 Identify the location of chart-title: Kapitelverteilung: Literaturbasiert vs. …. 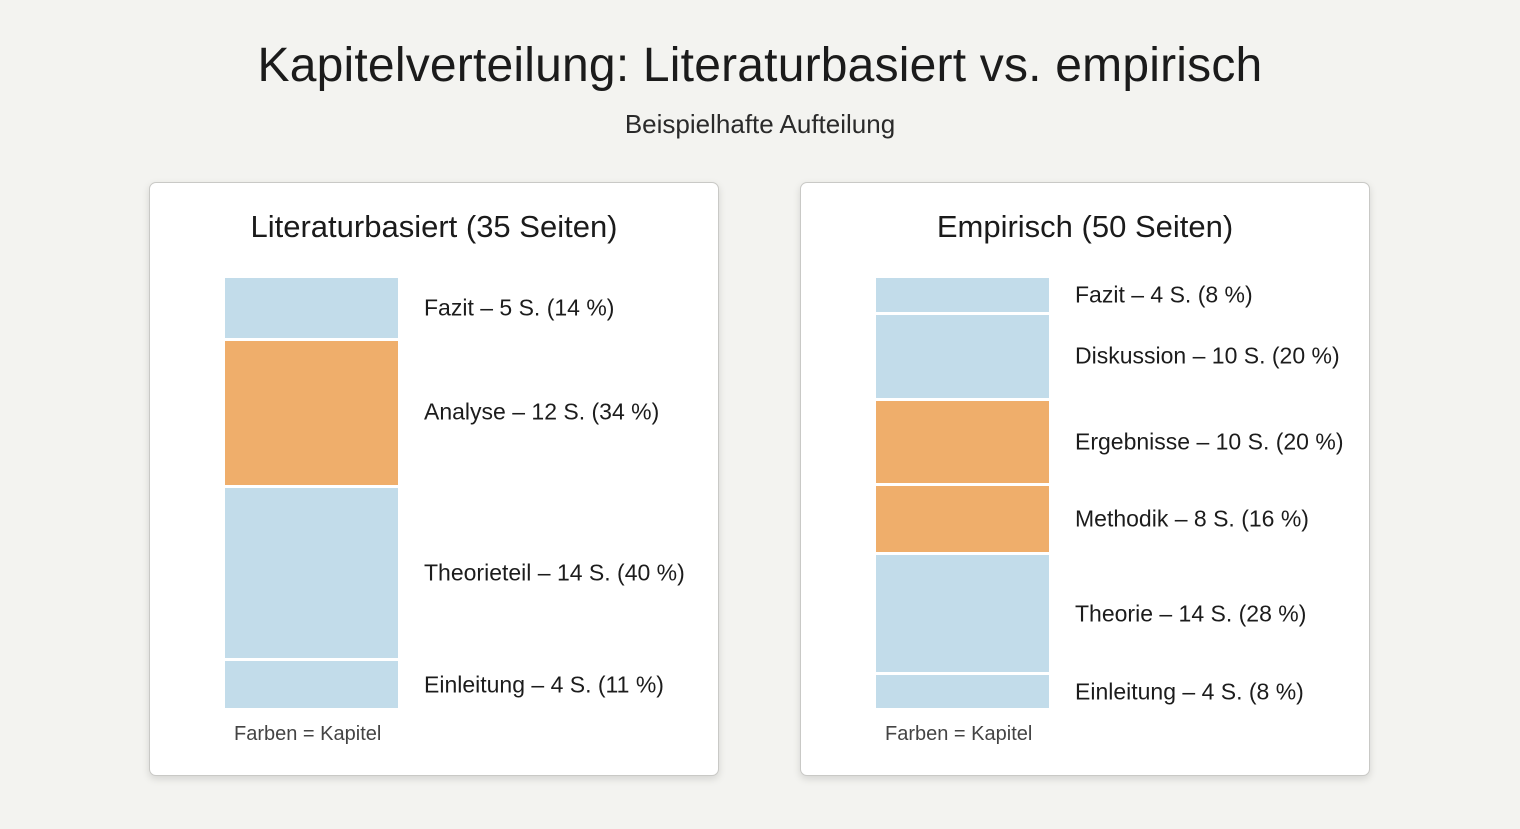
(760, 65).